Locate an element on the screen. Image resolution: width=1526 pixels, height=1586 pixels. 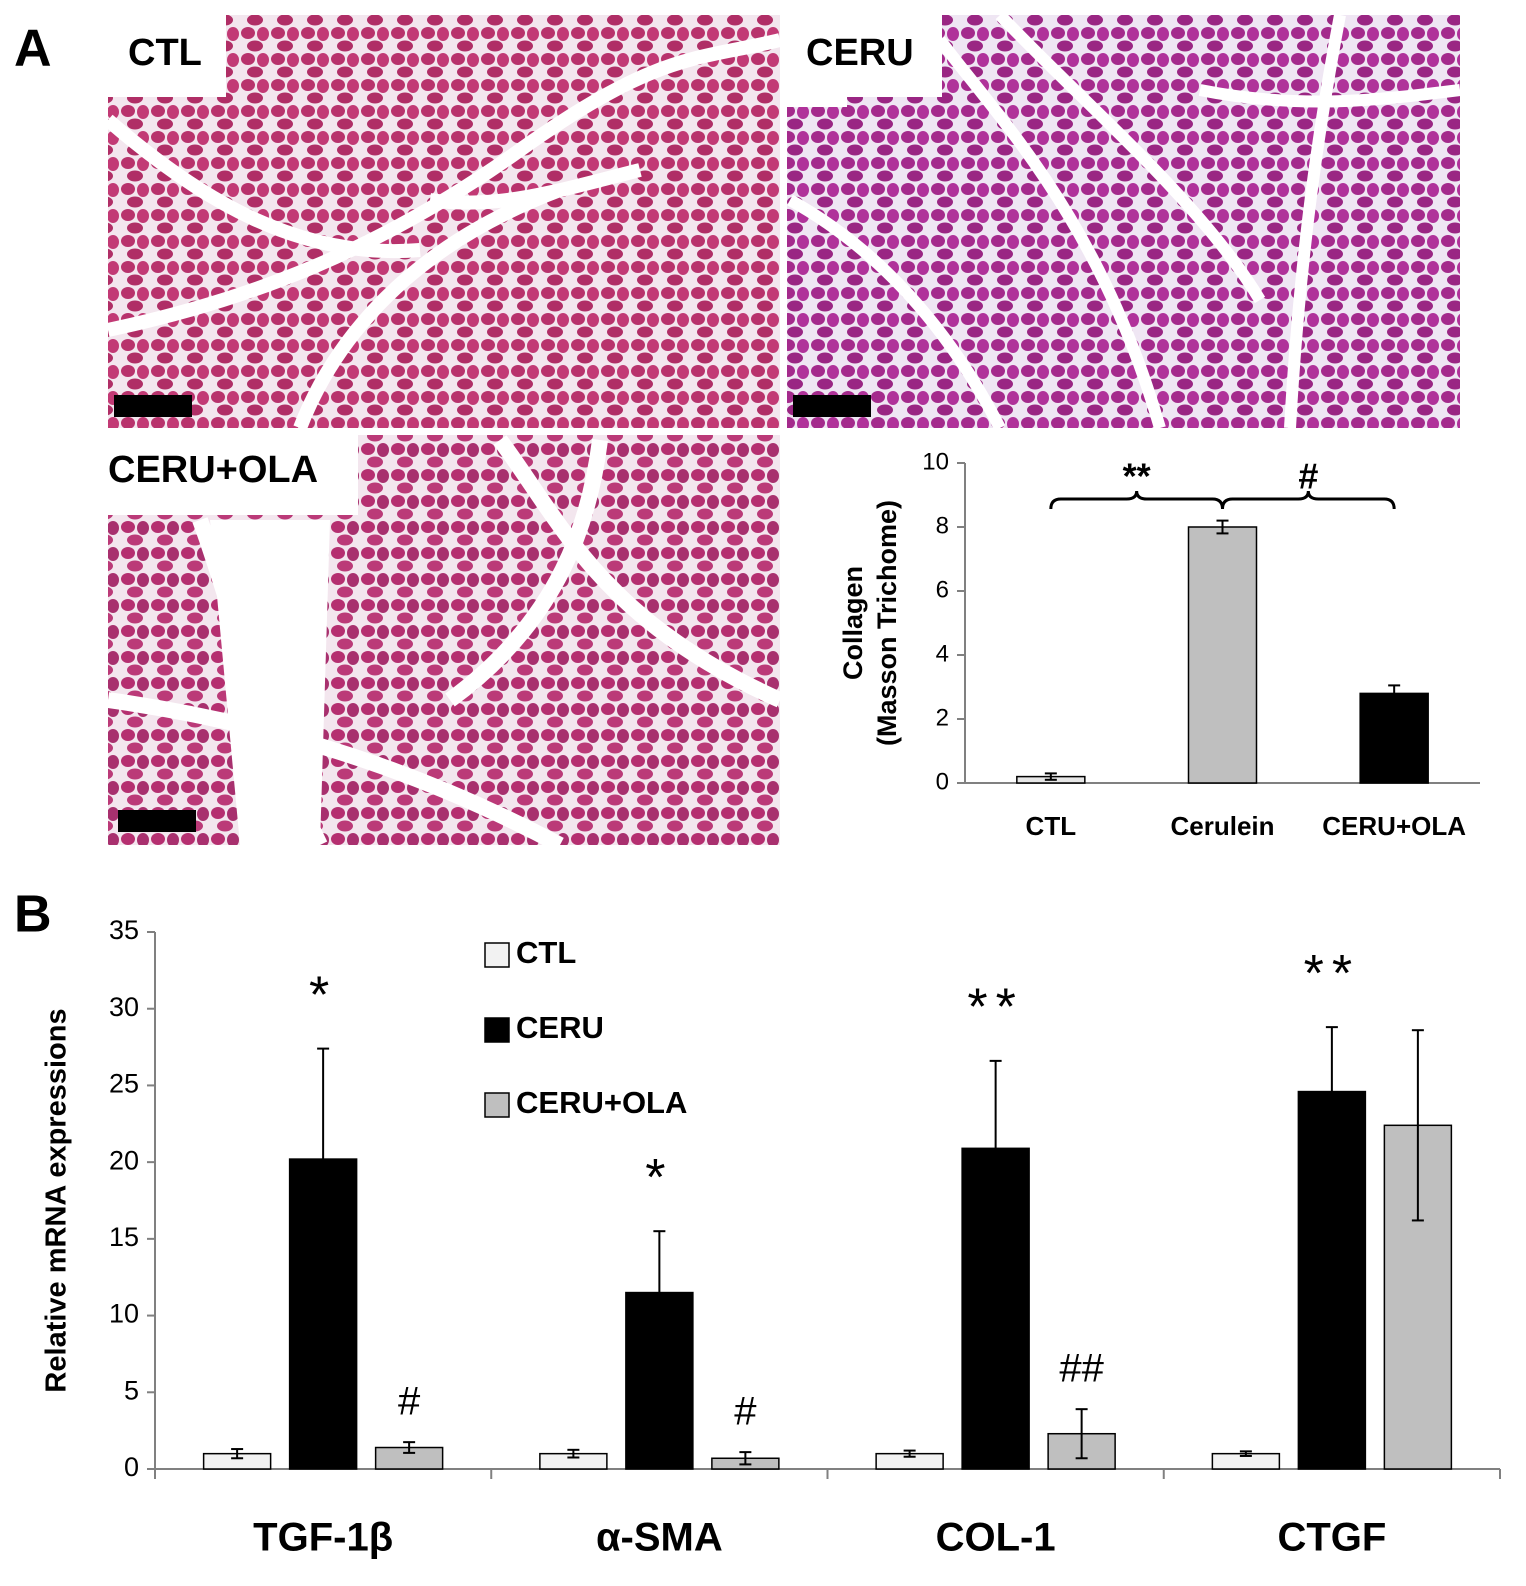
y-tick-label: 15 is located at coordinates (124, 1237).